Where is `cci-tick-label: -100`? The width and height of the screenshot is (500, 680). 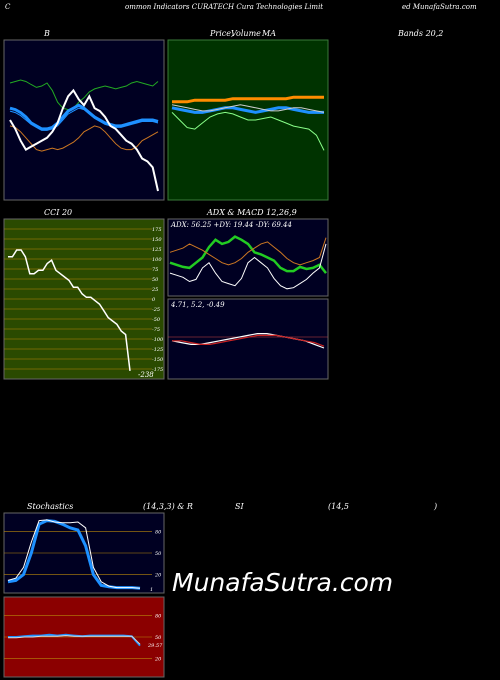
cci-tick-label: -100 is located at coordinates (158, 340).